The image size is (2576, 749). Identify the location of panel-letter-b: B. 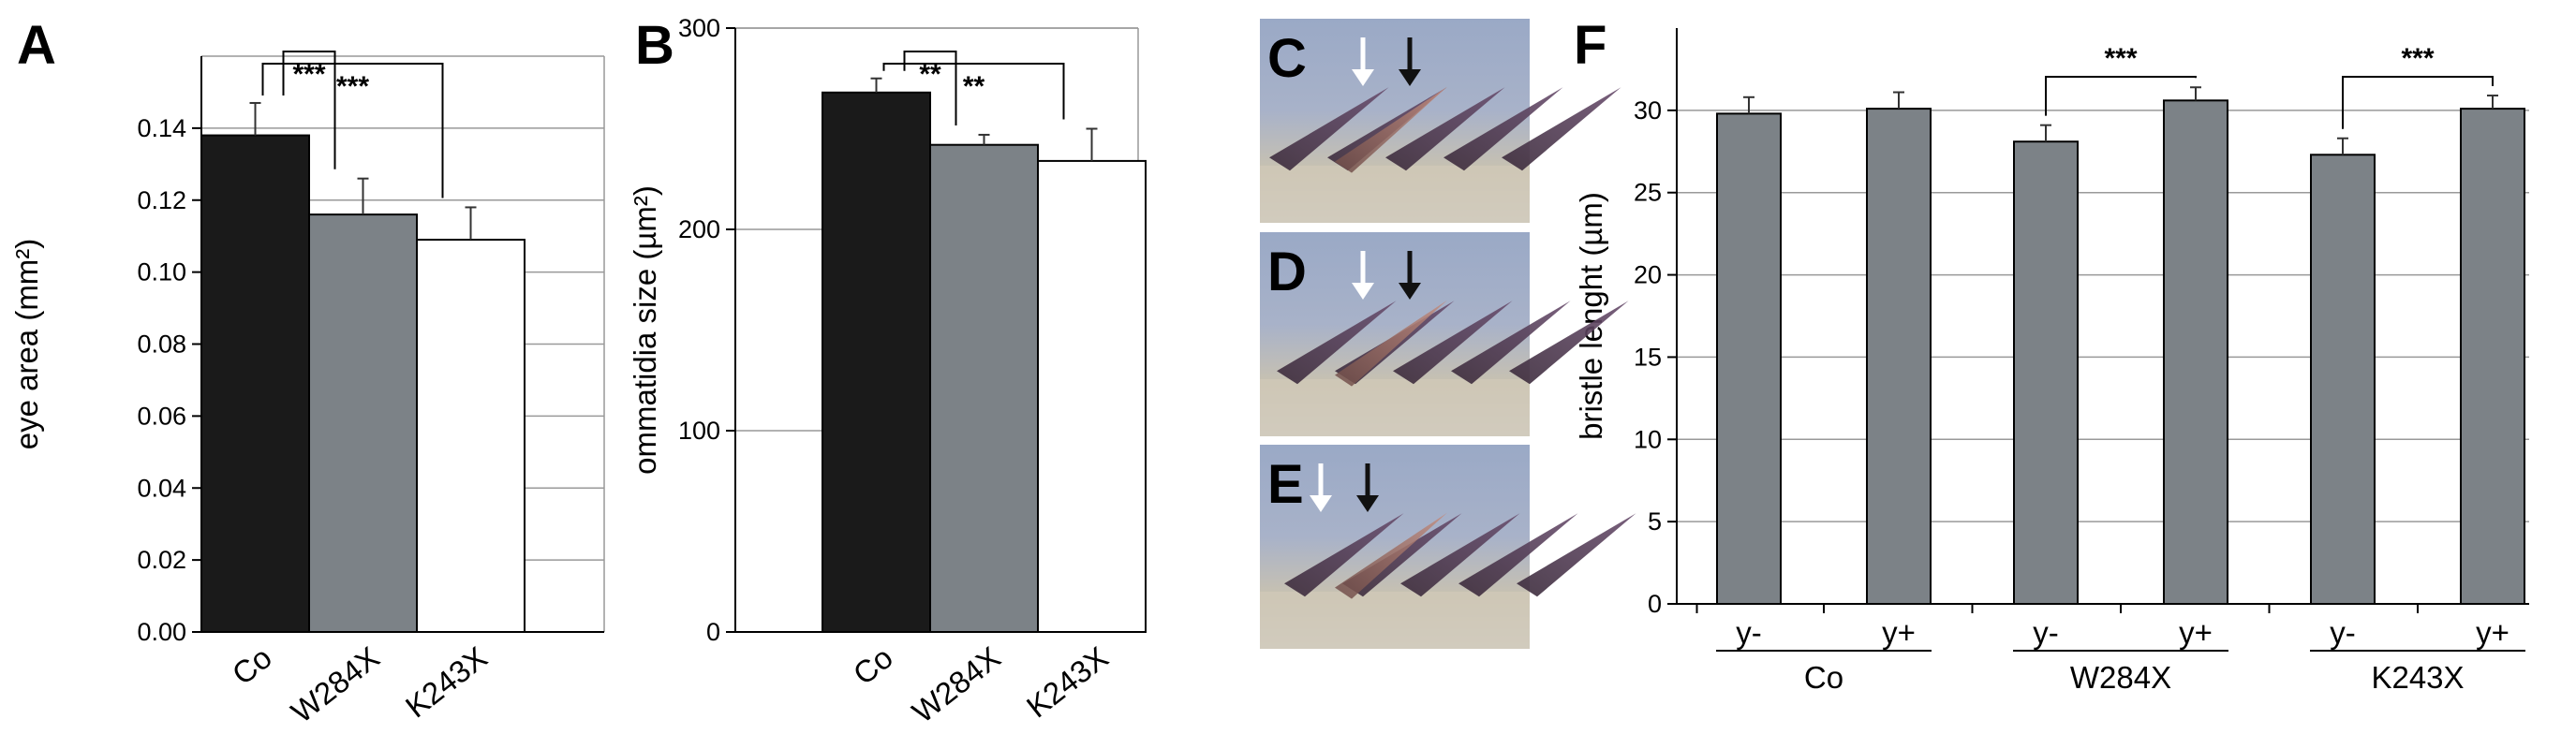
(654, 45).